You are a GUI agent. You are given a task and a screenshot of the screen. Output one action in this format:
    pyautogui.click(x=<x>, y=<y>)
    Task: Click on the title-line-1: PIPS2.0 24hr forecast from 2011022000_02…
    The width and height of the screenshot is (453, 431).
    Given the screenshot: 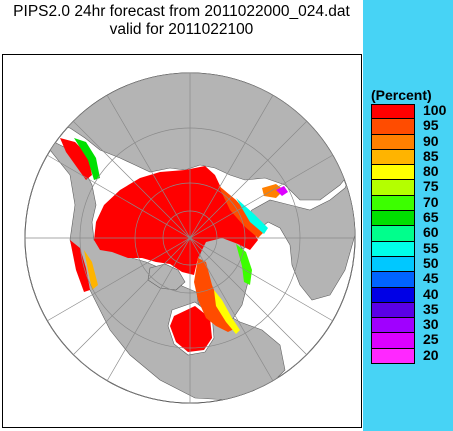 What is the action you would take?
    pyautogui.click(x=181, y=11)
    